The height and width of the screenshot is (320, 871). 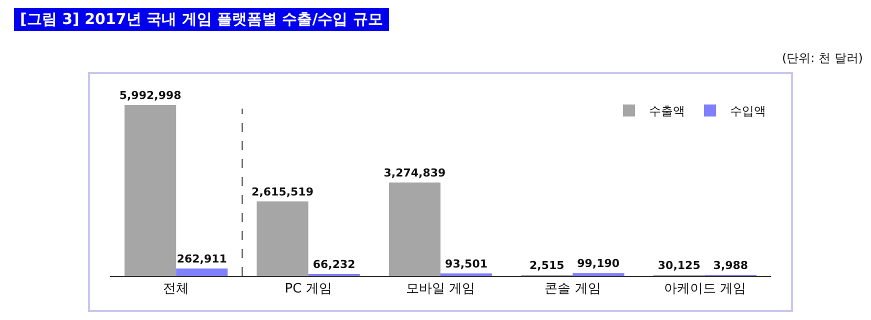 What do you see at coordinates (705, 289) in the screenshot?
I see `x-tick-label: 아케이드 게임` at bounding box center [705, 289].